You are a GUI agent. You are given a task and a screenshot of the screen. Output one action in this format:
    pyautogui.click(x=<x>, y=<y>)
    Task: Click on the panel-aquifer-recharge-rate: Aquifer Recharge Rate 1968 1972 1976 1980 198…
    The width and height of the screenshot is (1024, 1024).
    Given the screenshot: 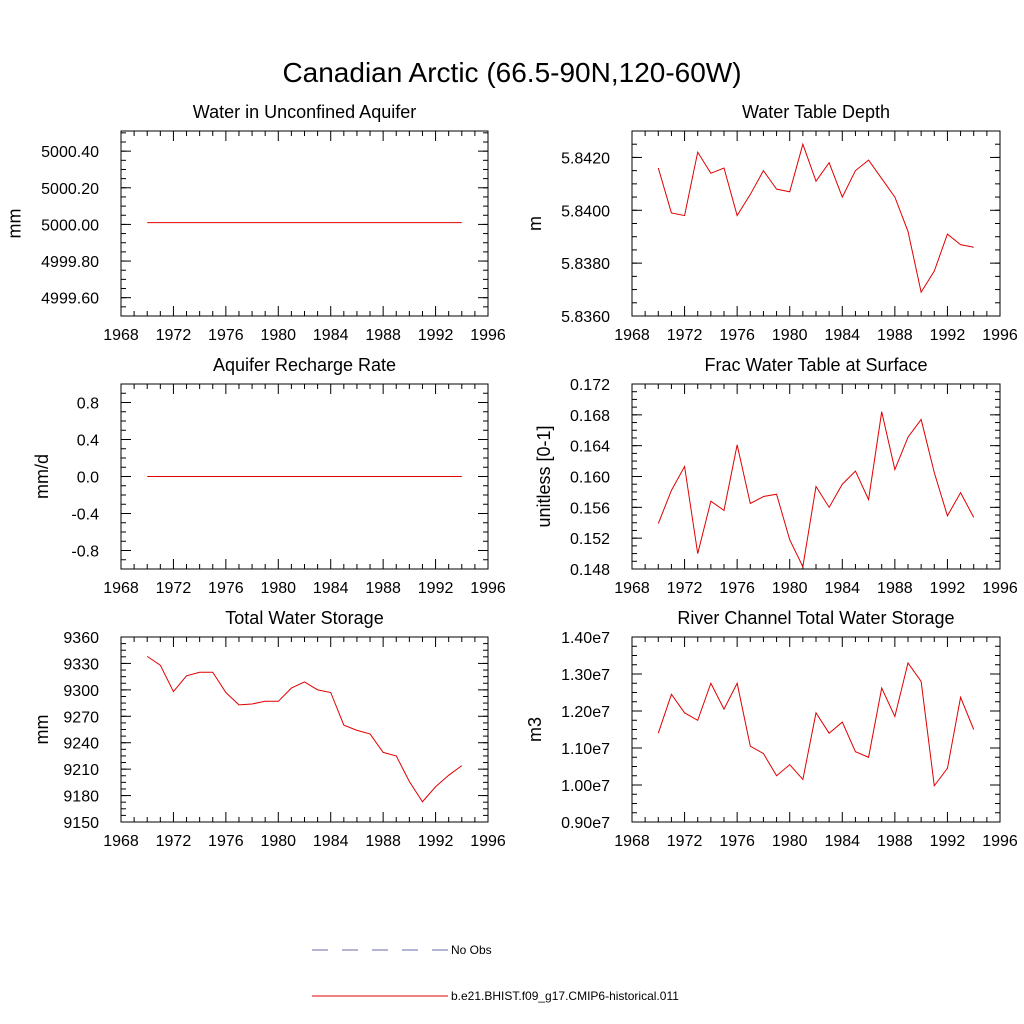 What is the action you would take?
    pyautogui.click(x=269, y=476)
    